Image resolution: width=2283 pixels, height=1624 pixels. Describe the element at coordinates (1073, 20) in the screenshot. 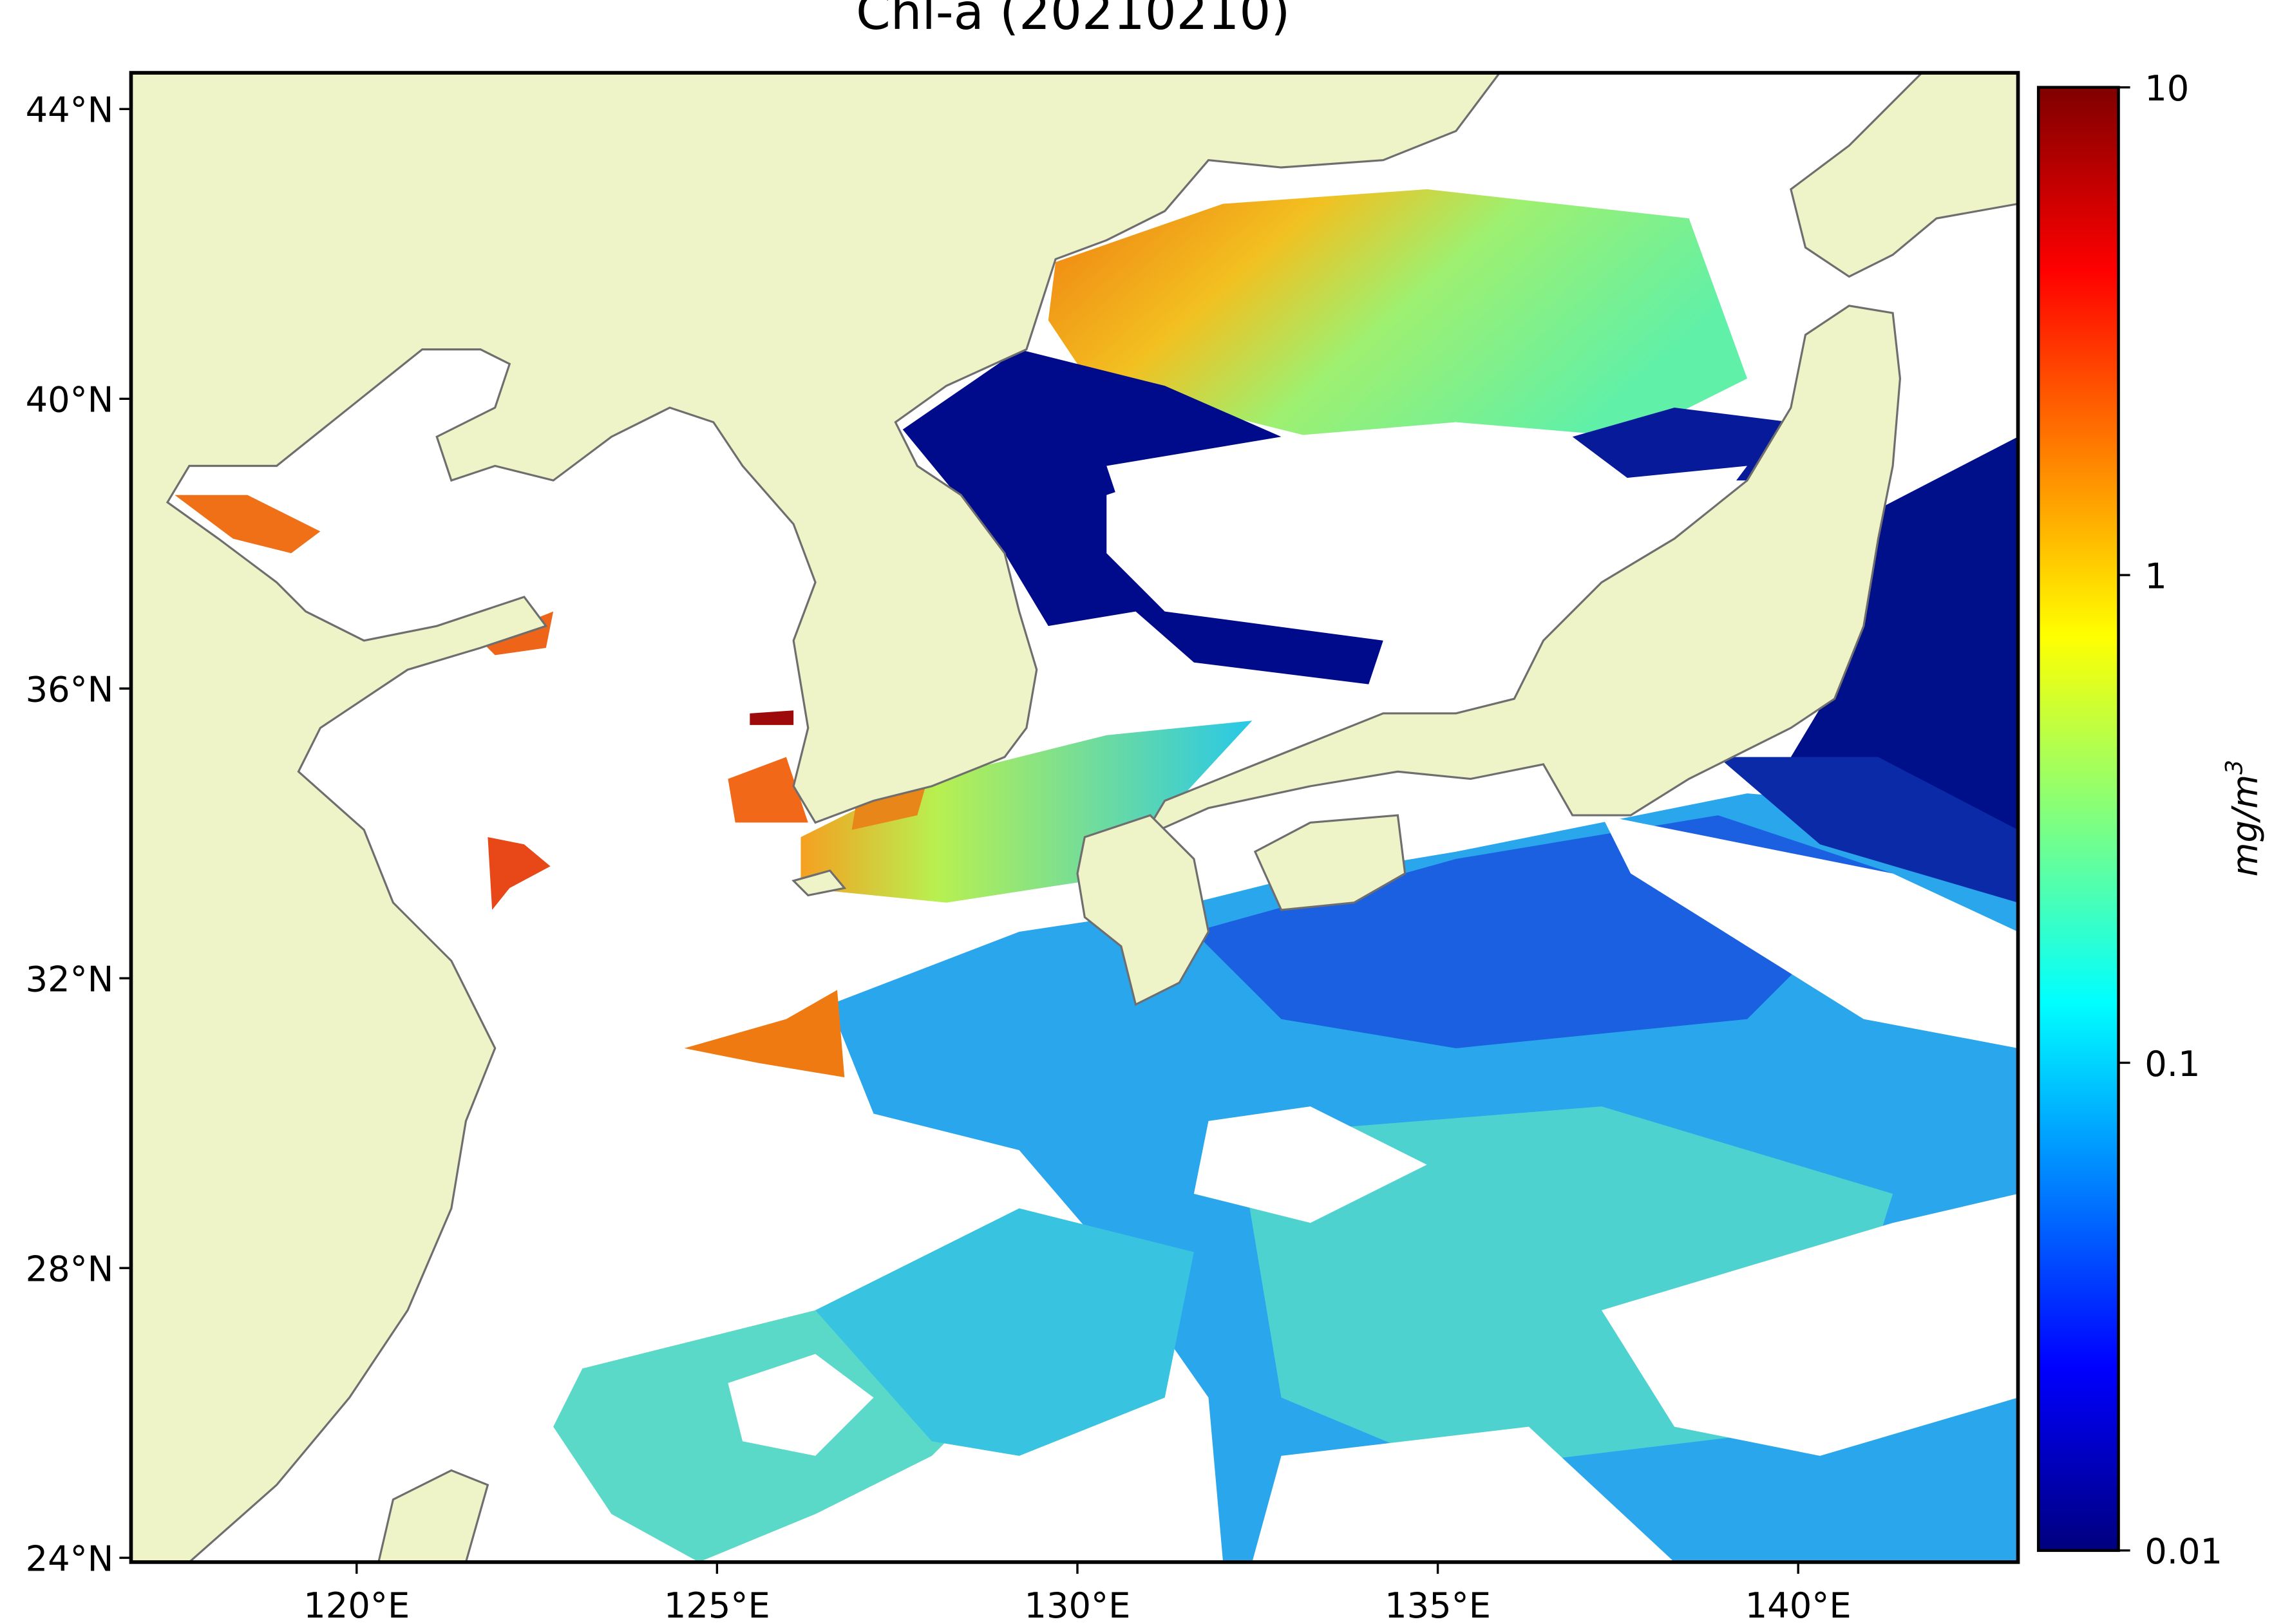

I see `chart-title: Chl-a (20210210)` at that location.